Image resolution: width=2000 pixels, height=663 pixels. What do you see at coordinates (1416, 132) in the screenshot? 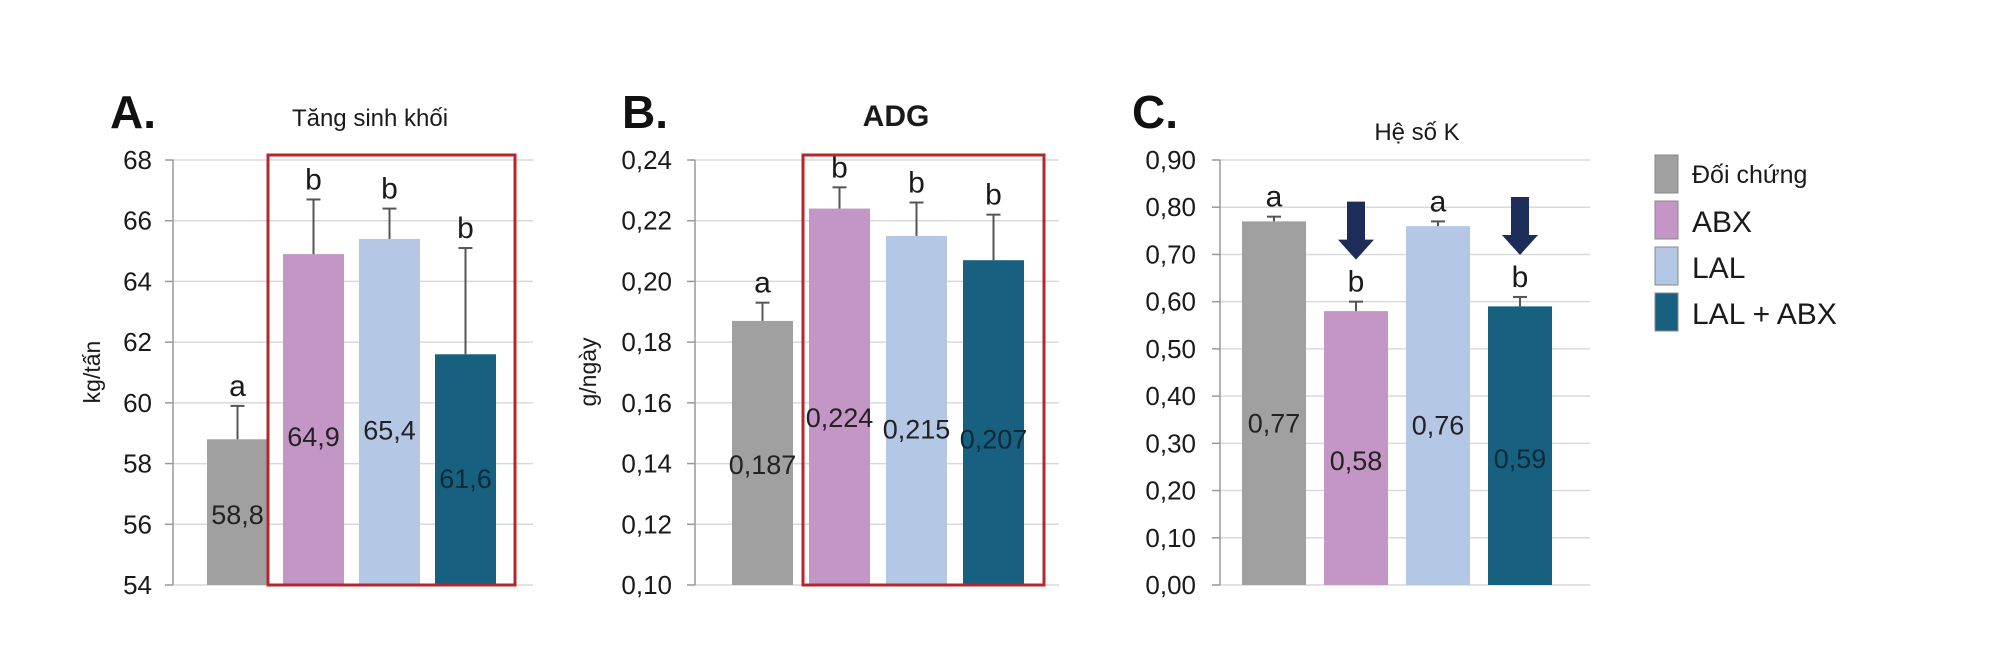
I see `chart-title: Hệ số K` at bounding box center [1416, 132].